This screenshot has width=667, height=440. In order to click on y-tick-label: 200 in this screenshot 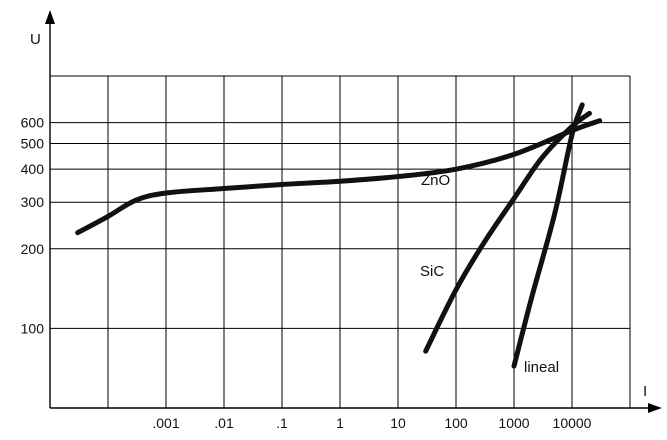, I will do `click(33, 249)`.